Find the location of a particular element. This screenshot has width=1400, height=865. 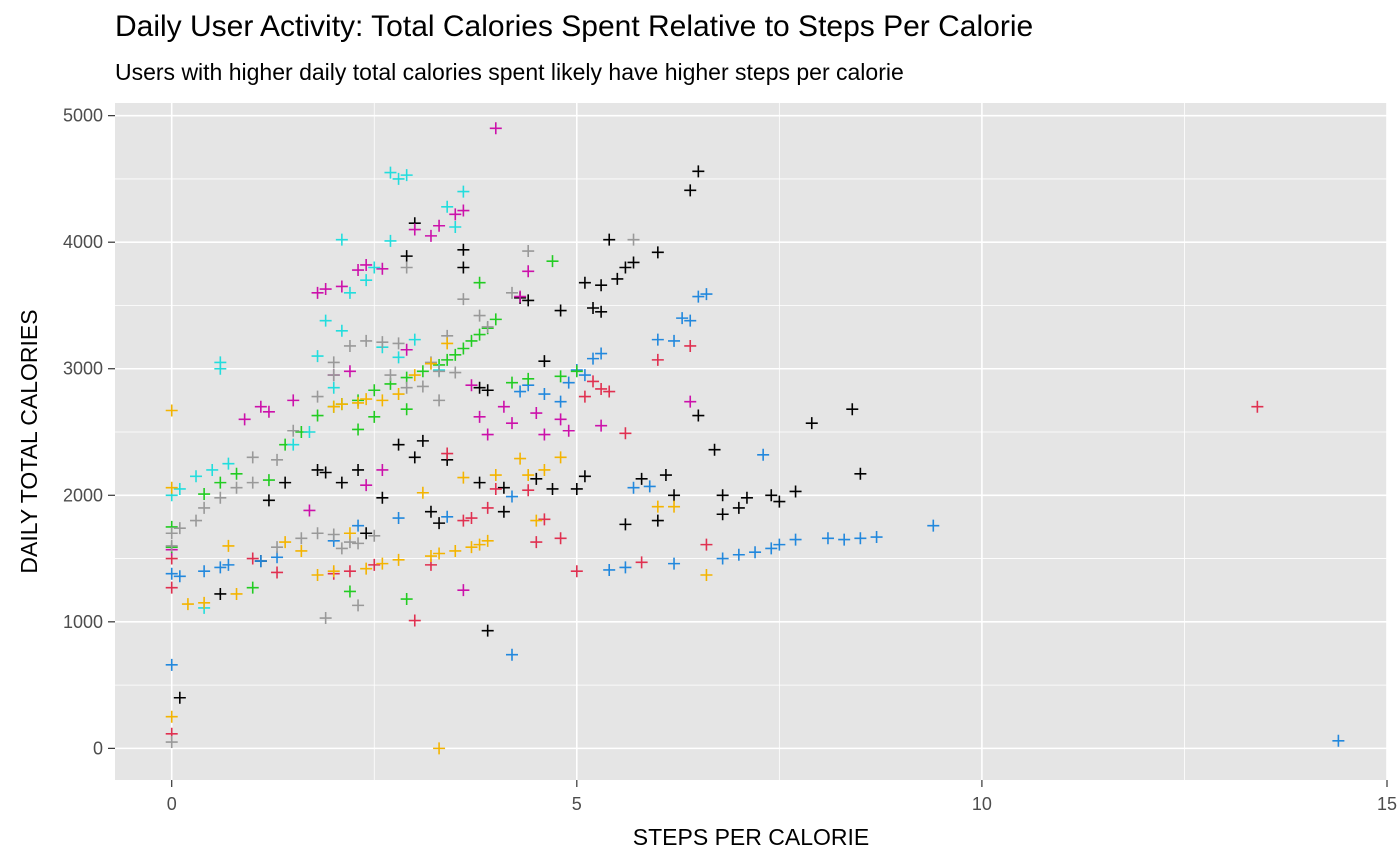

y-tick-label: 0 is located at coordinates (98, 748).